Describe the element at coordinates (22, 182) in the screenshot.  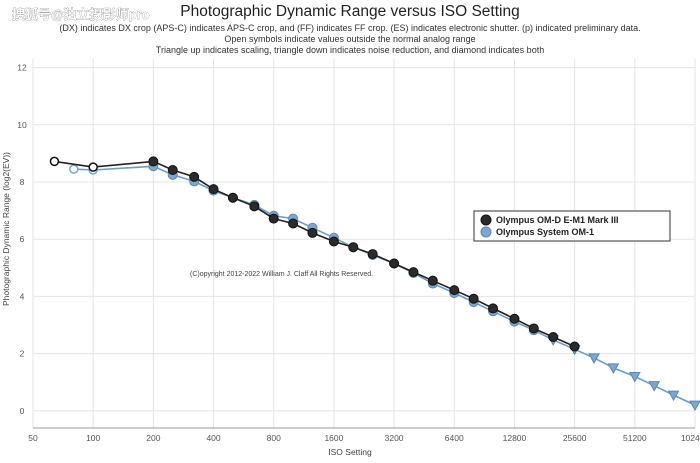
I see `y-tick-label: 8` at that location.